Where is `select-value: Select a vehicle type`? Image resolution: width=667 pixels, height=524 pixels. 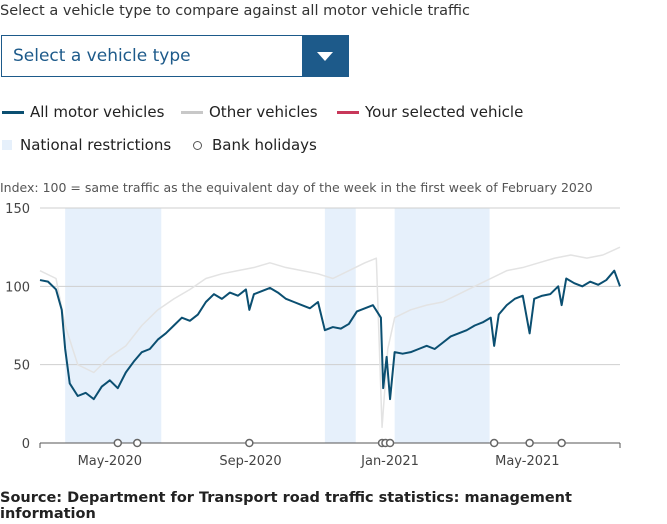
select-value: Select a vehicle type is located at coordinates (102, 56).